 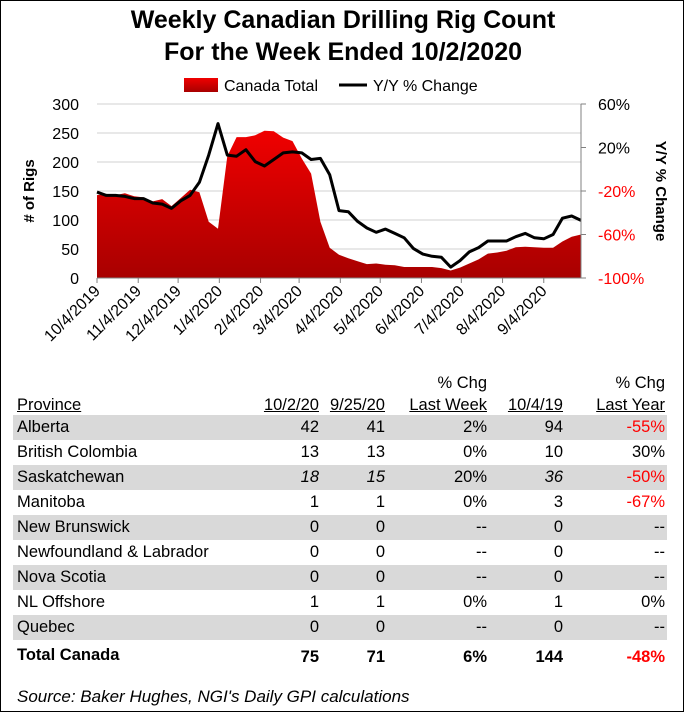 What do you see at coordinates (29, 190) in the screenshot?
I see `y-axis-label: # of Rigs` at bounding box center [29, 190].